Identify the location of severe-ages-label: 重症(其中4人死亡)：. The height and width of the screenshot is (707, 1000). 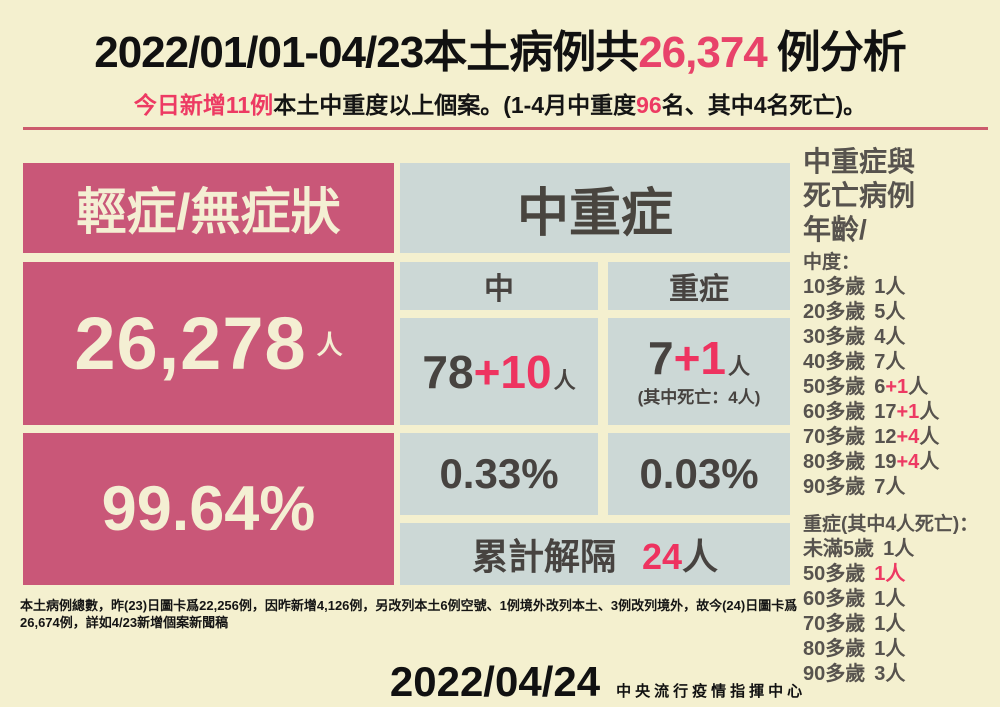
(891, 524).